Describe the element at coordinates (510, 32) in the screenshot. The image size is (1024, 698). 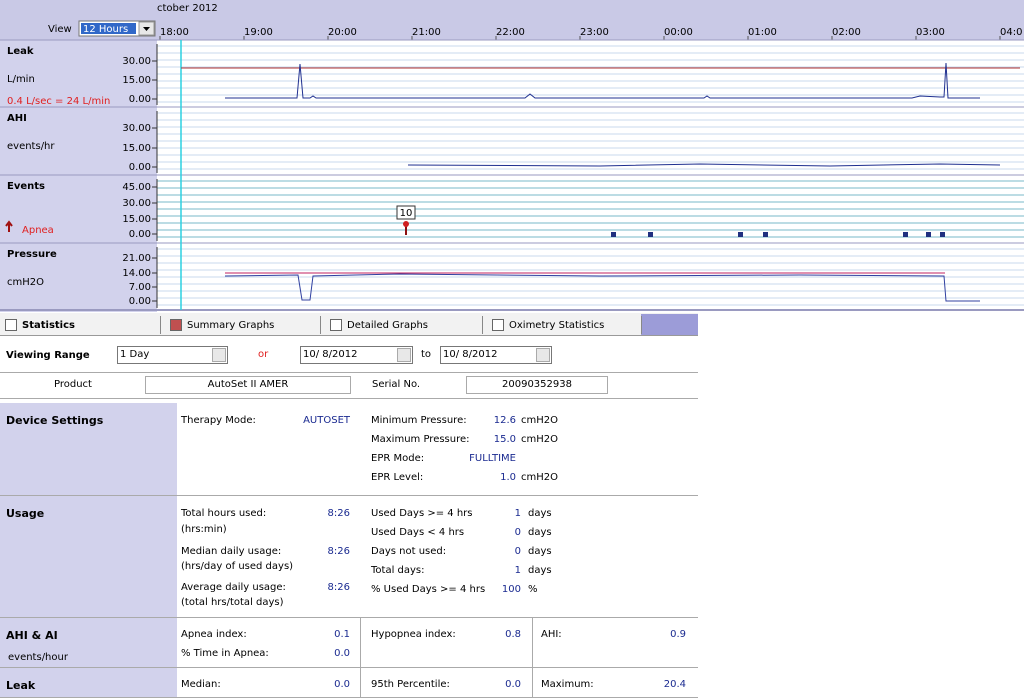
I see `time-label: 22:00` at that location.